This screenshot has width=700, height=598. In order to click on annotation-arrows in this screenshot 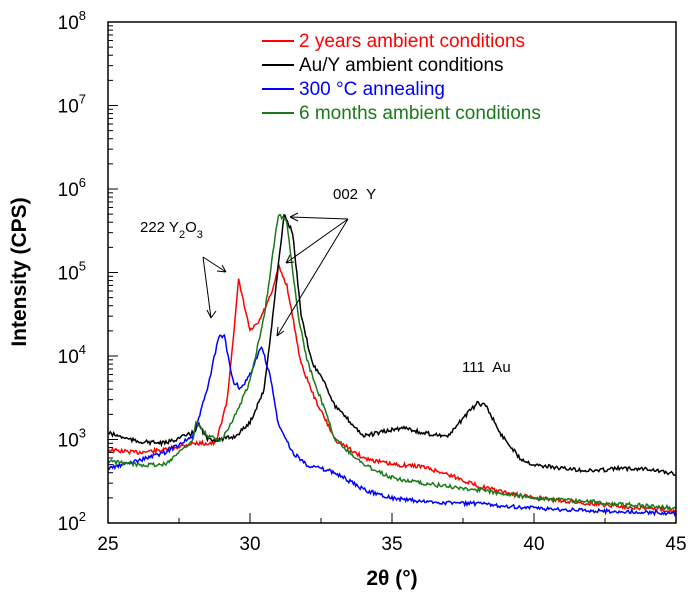, I will do `click(275, 274)`.